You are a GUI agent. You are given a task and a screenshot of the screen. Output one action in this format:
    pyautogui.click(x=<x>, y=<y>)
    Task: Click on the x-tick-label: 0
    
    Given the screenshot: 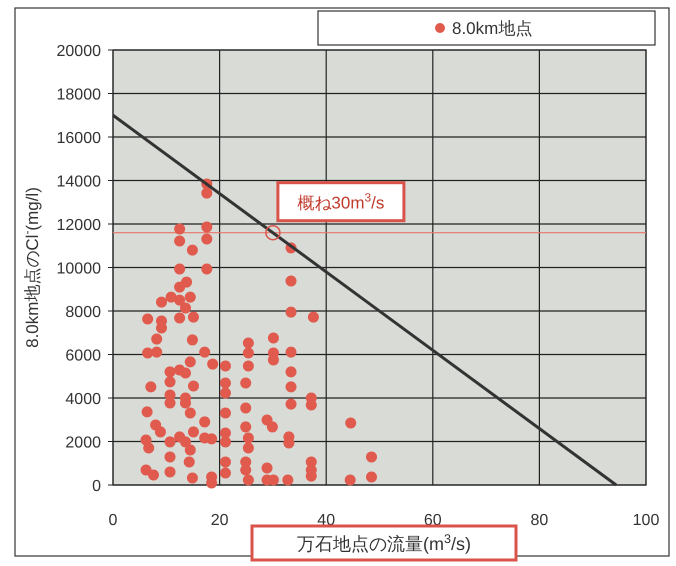 What is the action you would take?
    pyautogui.click(x=113, y=520)
    